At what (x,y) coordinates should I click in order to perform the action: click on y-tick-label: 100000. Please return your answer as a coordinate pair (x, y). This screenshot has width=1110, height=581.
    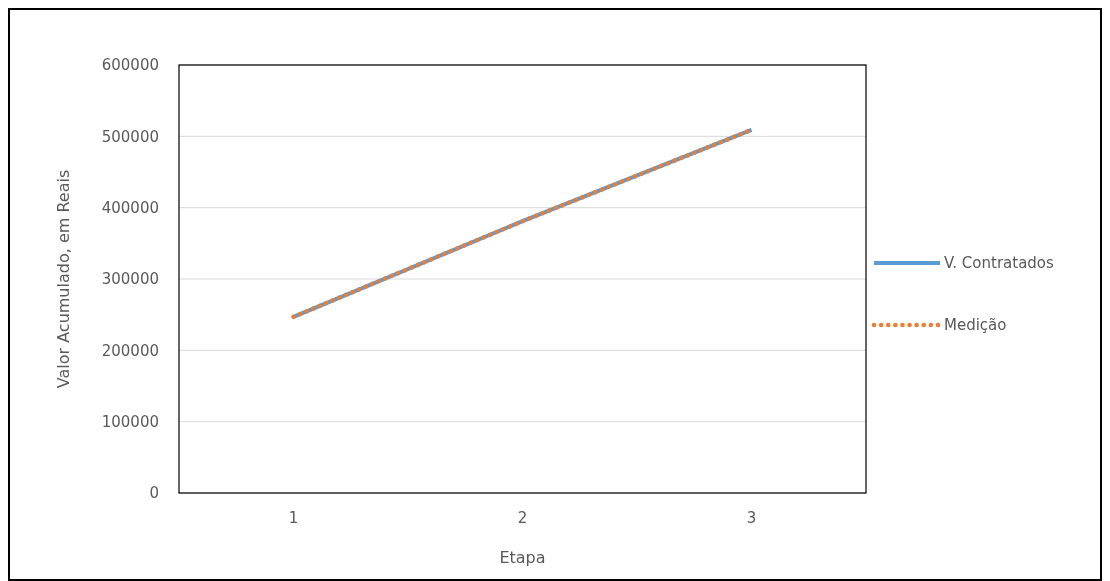
    Looking at the image, I should click on (130, 421).